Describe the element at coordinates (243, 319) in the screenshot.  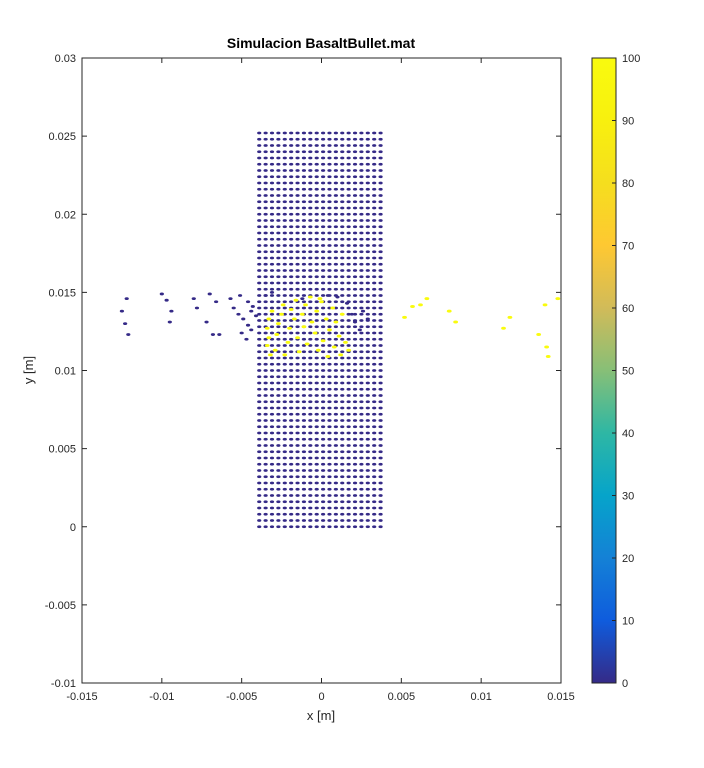
I see `fragment-particle` at that location.